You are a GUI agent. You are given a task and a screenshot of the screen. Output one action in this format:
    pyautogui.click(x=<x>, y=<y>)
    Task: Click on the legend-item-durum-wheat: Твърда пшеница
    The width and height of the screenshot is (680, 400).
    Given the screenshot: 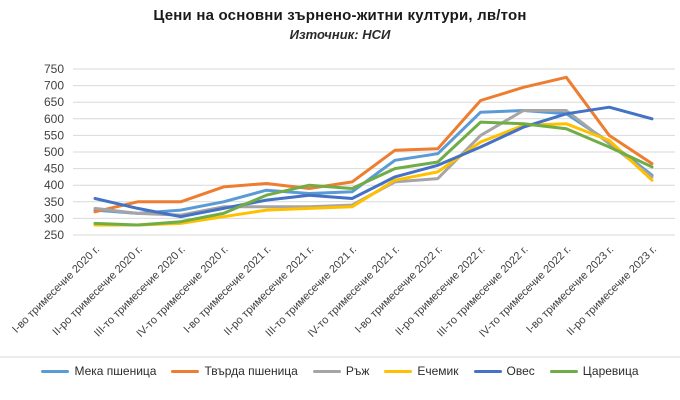 What is the action you would take?
    pyautogui.click(x=234, y=371)
    